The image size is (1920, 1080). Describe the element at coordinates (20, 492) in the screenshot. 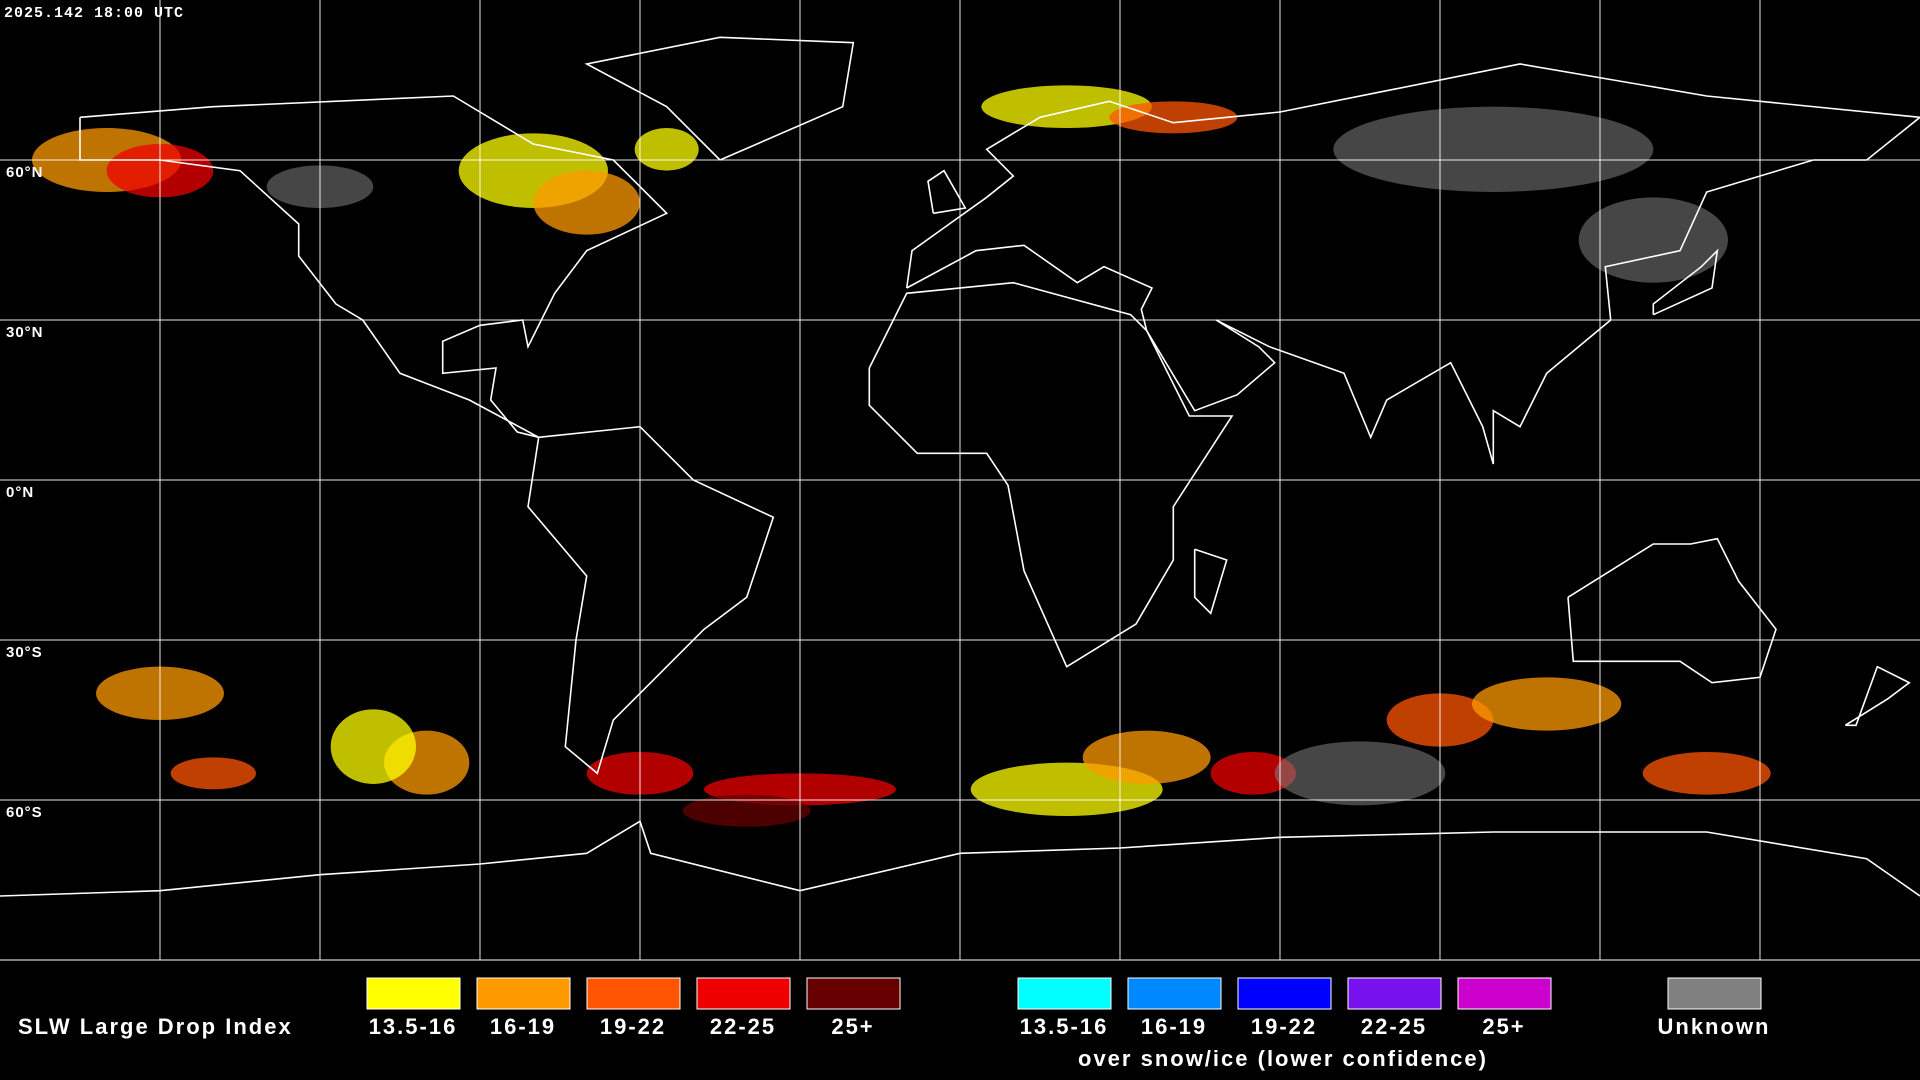

I see `lat-label: 0°N` at that location.